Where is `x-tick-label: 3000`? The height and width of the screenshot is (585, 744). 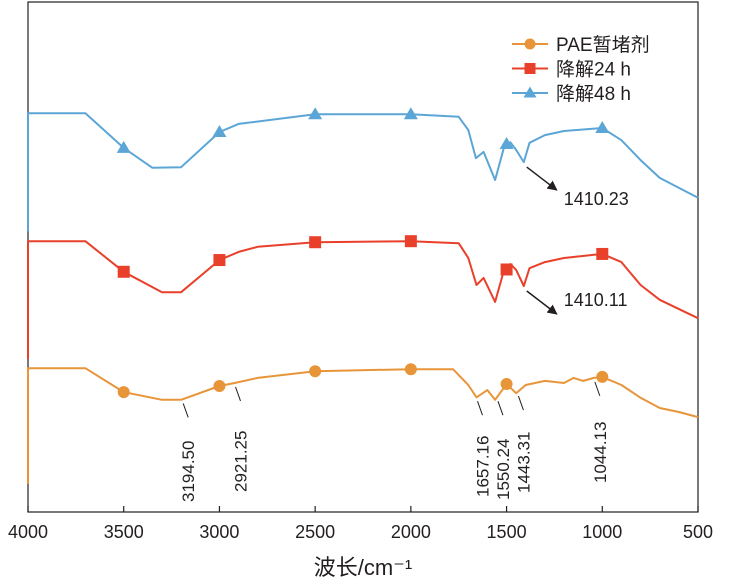 x-tick-label: 3000 is located at coordinates (219, 532).